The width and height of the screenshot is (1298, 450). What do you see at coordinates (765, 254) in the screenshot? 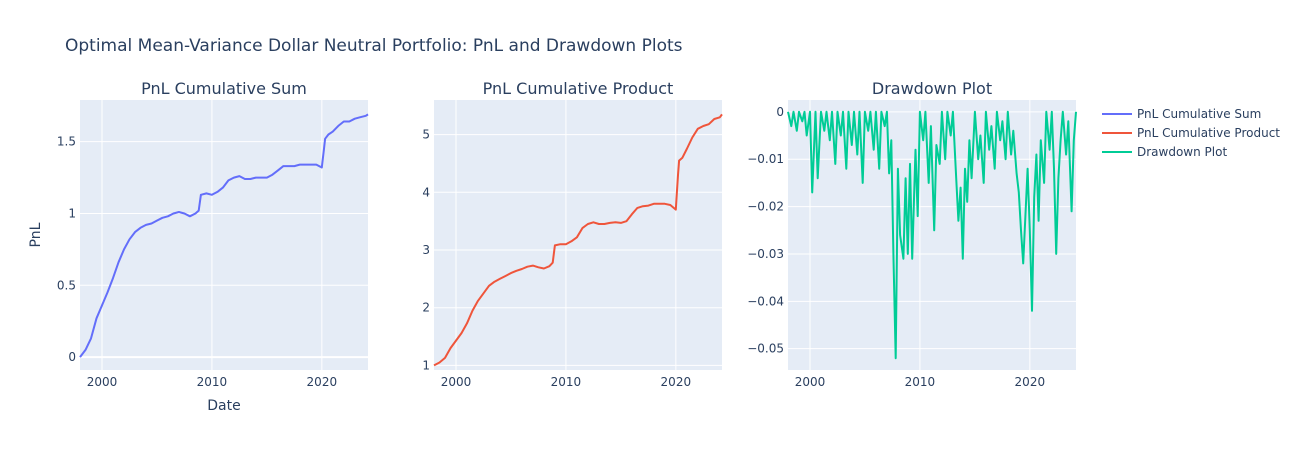
I see `y-tick-label: −0.03` at bounding box center [765, 254].